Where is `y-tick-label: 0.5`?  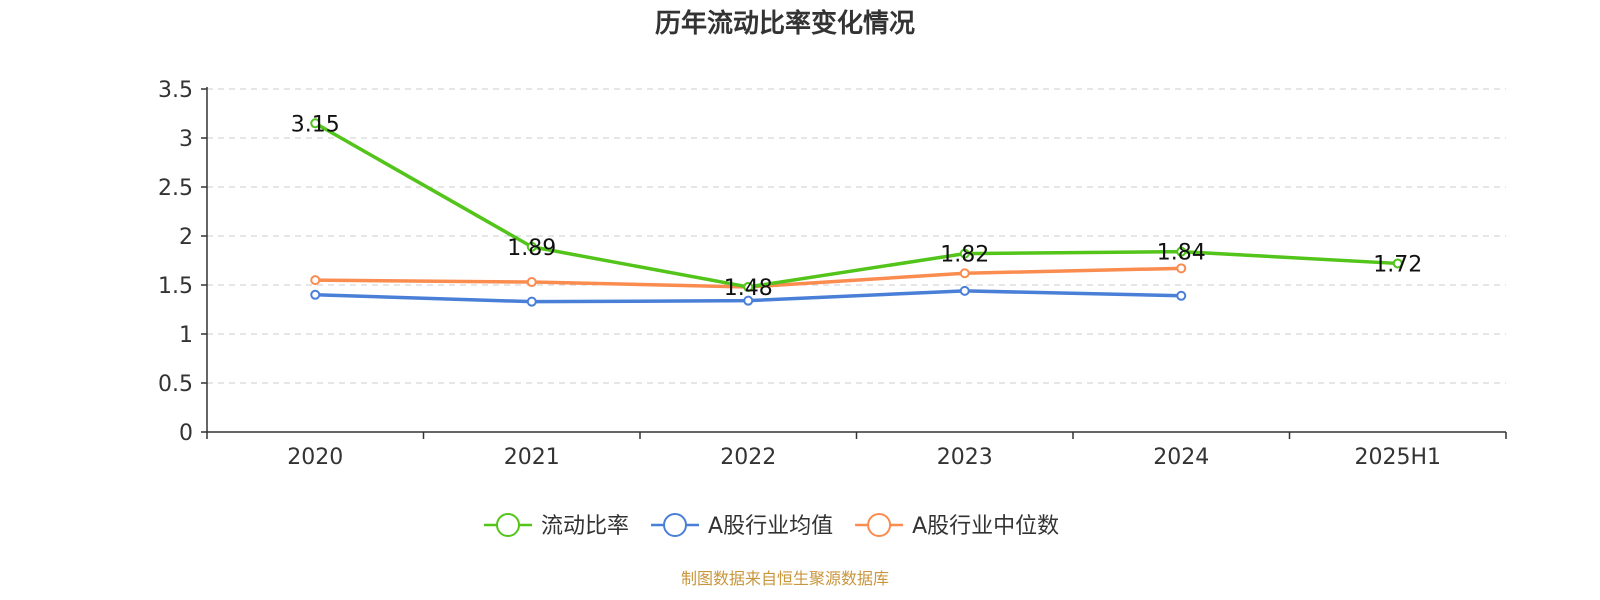
y-tick-label: 0.5 is located at coordinates (175, 384).